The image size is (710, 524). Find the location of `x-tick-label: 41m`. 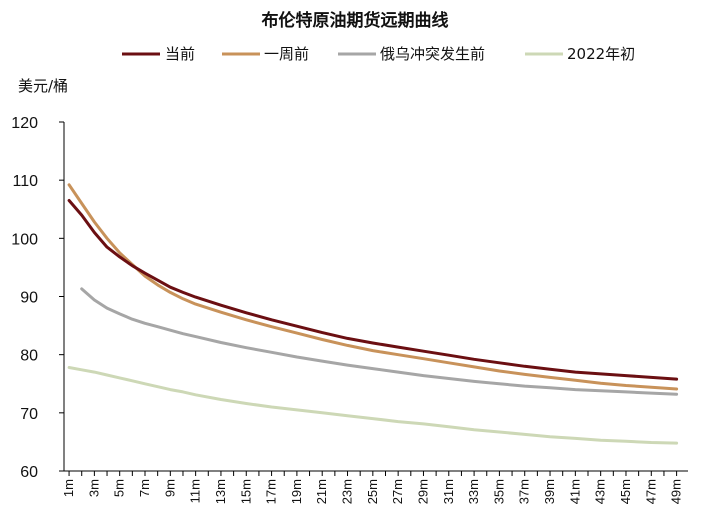

x-tick-label: 41m is located at coordinates (574, 491).